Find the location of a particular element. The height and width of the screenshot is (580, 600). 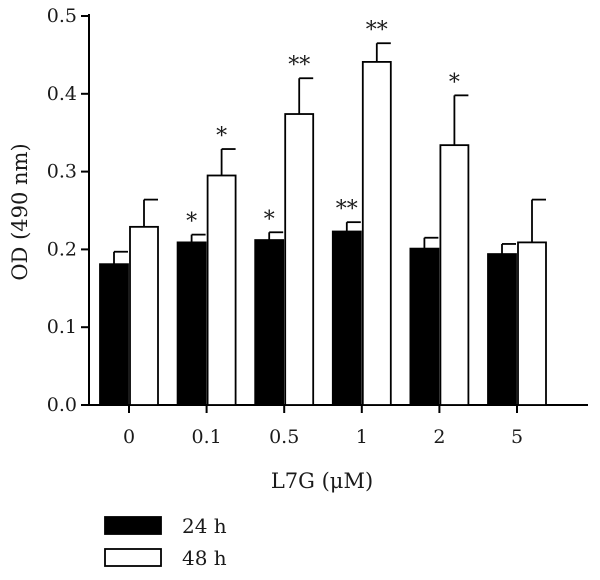

y-tick-label: 0.3 is located at coordinates (62, 172).